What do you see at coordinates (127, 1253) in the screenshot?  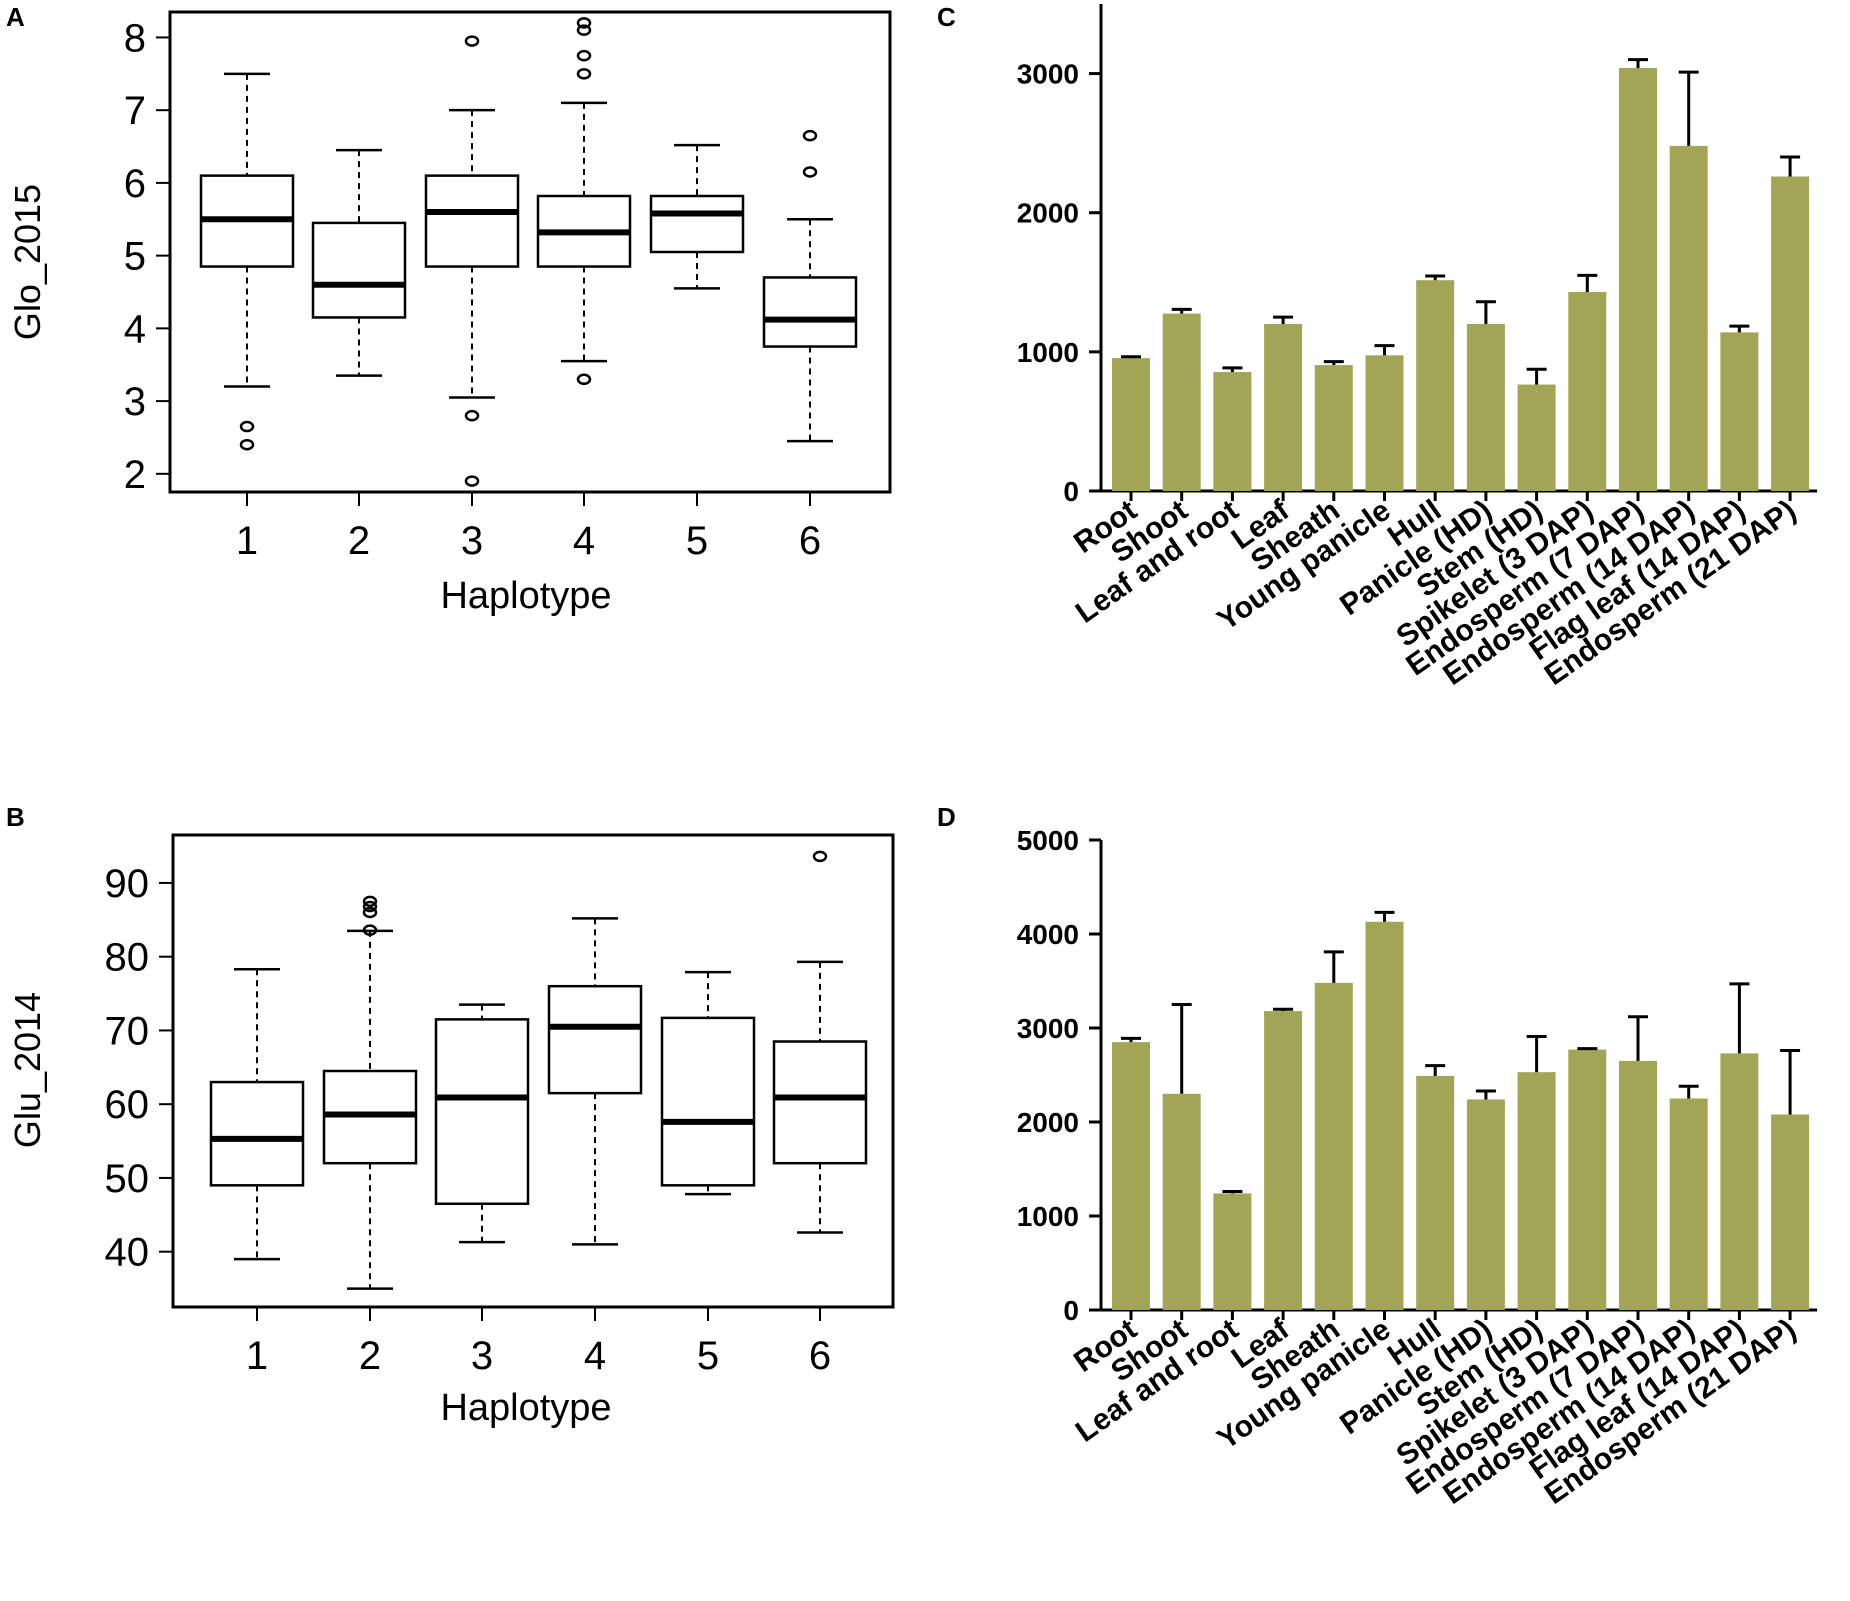 I see `y-tick-label: 40` at bounding box center [127, 1253].